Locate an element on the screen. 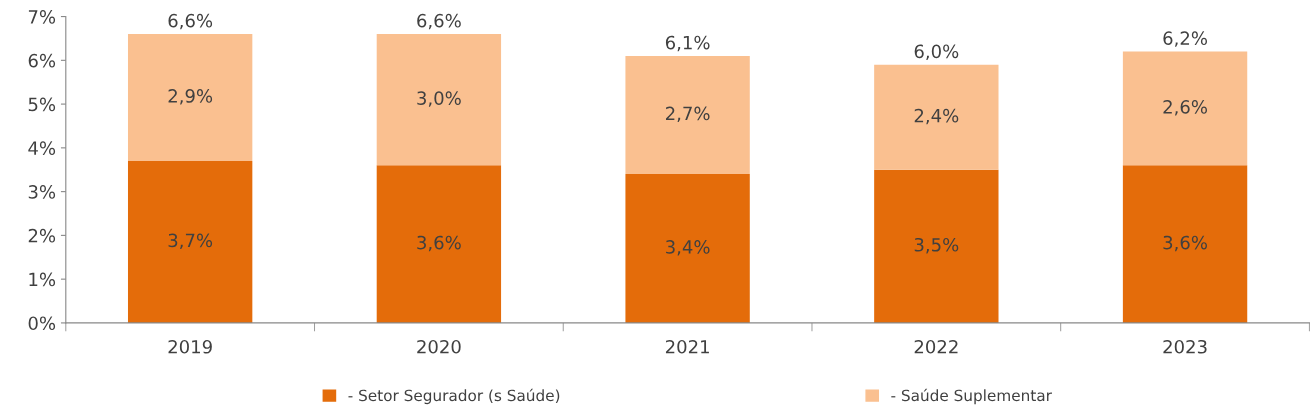 The width and height of the screenshot is (1316, 414). data-label: 3,0% is located at coordinates (439, 99).